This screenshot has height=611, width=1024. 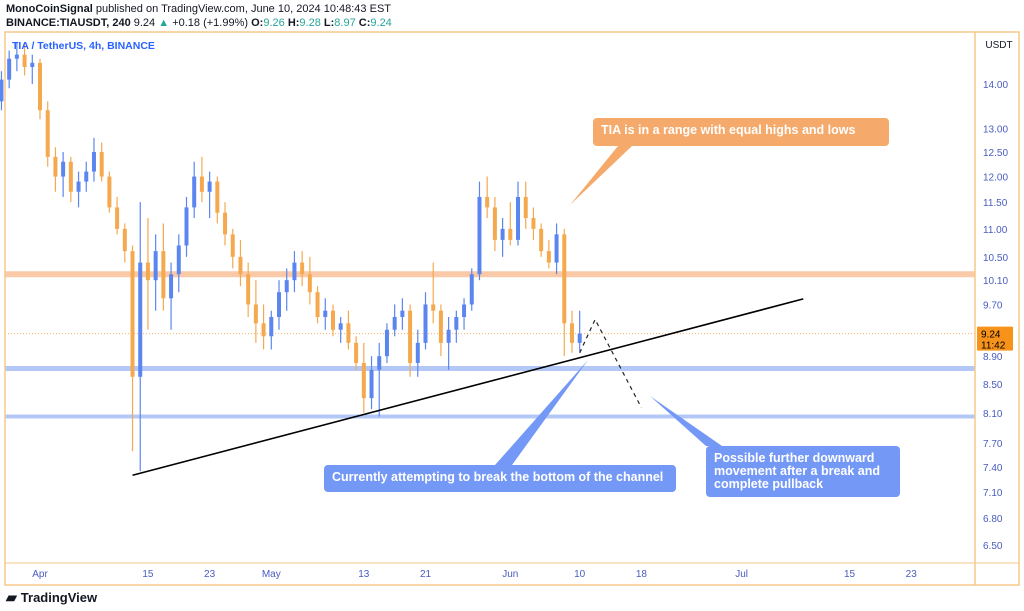 What do you see at coordinates (993, 493) in the screenshot?
I see `price-tick-label: 7.10` at bounding box center [993, 493].